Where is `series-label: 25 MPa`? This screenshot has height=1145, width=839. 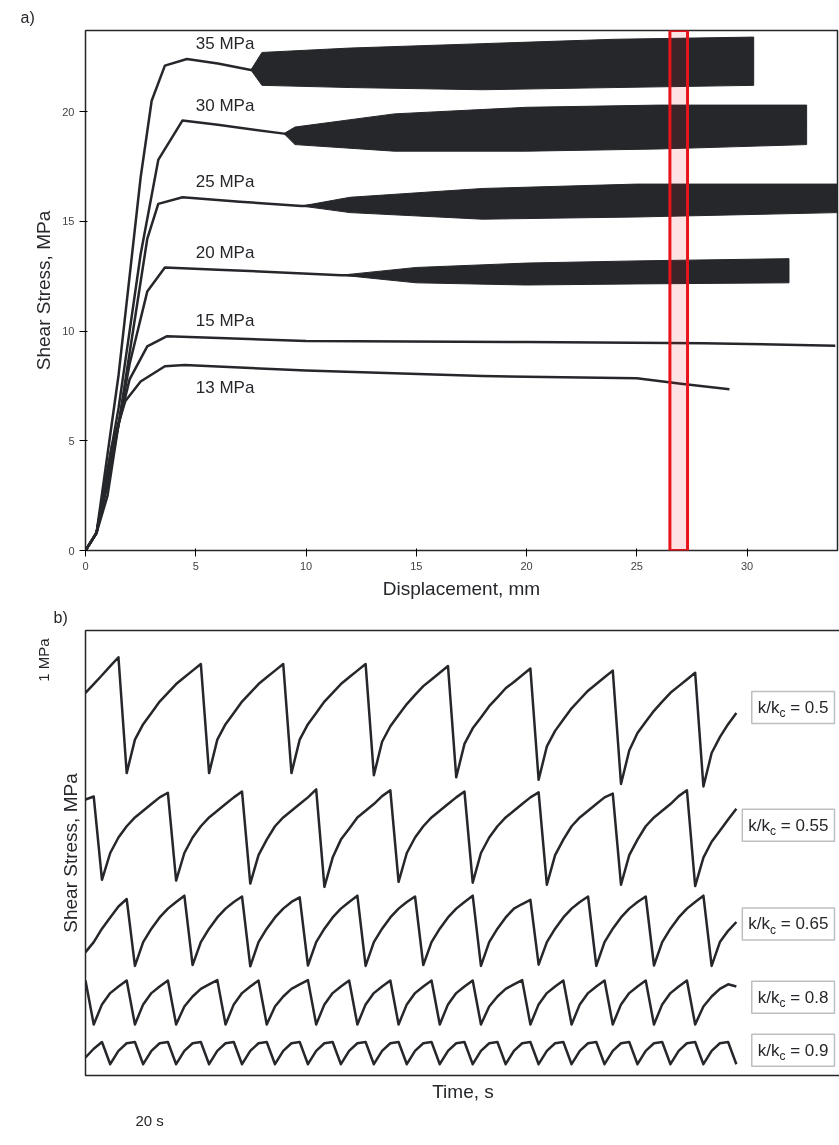 series-label: 25 MPa is located at coordinates (225, 182).